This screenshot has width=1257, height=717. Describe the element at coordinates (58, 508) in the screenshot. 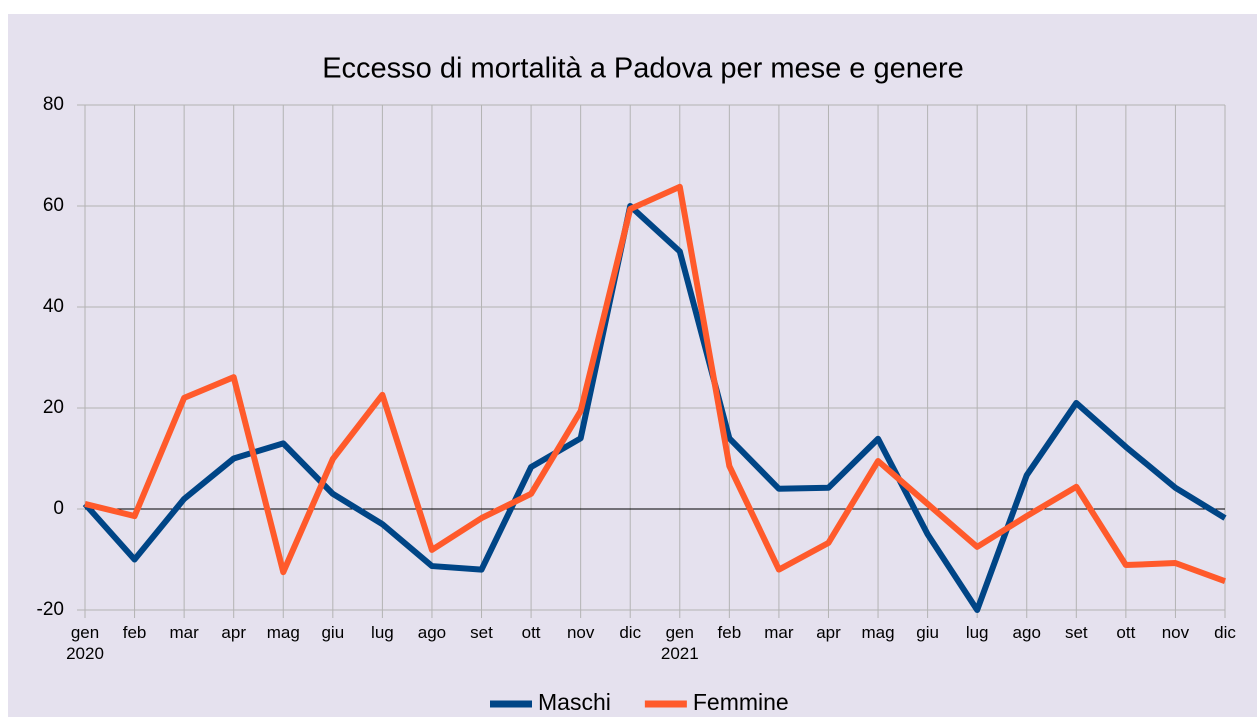

I see `y-tick-label: 0` at that location.